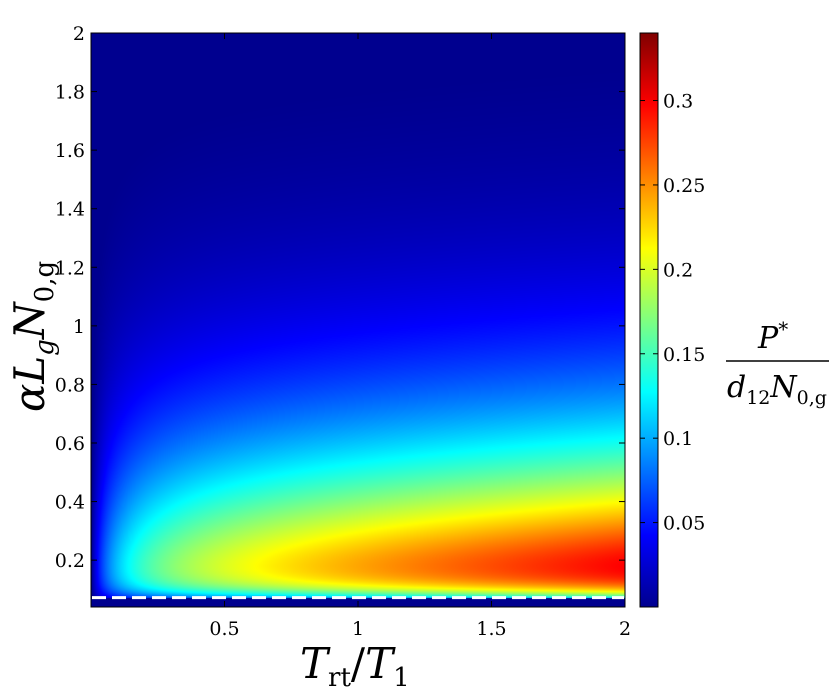  What do you see at coordinates (29, 370) in the screenshot?
I see `y-label-L: L` at bounding box center [29, 370].